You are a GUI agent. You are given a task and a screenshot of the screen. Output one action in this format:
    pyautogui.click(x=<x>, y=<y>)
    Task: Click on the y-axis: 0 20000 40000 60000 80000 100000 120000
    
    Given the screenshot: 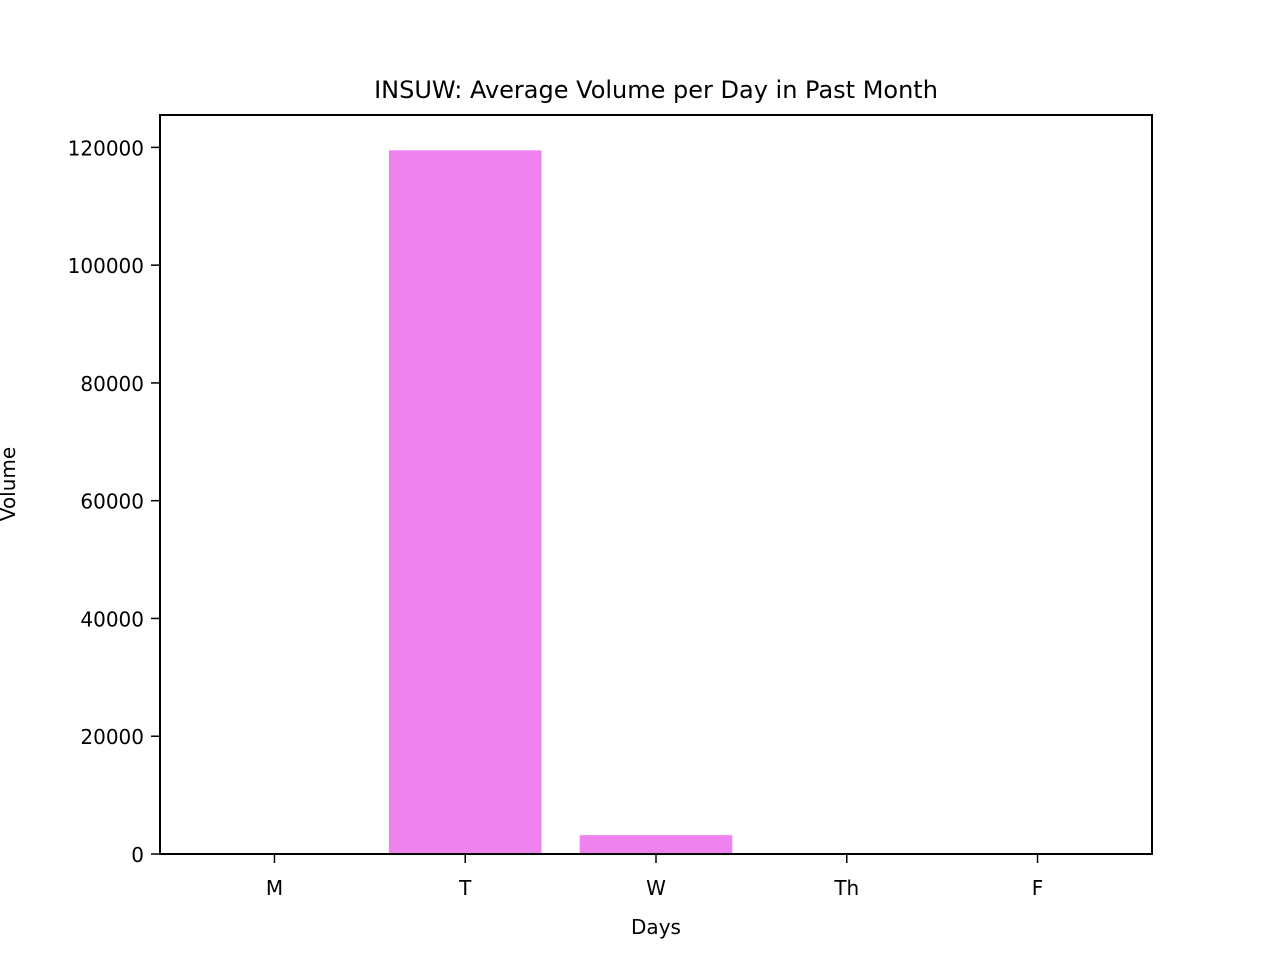 What is the action you would take?
    pyautogui.click(x=114, y=501)
    